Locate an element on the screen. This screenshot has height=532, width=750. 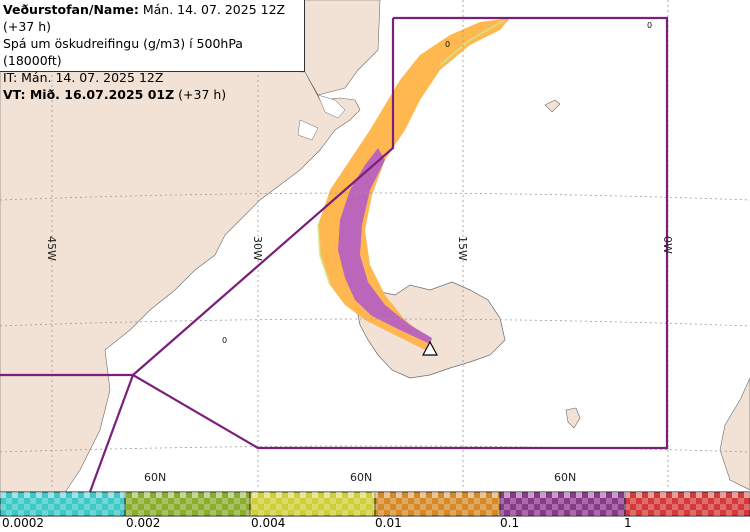
island-ne is located at coordinates (552, 106).